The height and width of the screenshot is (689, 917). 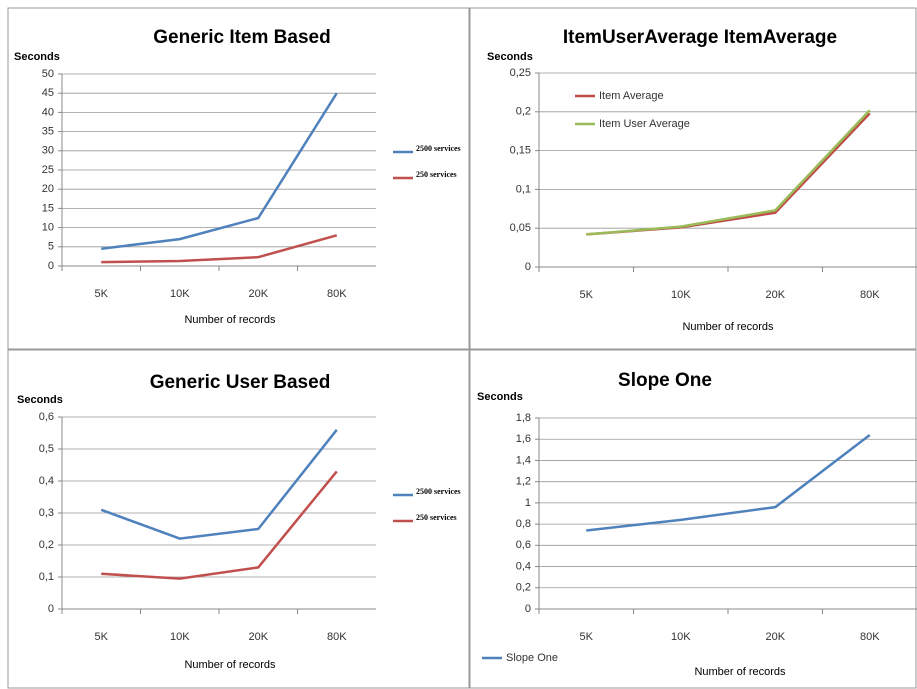 I want to click on y-tick-label: 0,15, so click(x=520, y=151).